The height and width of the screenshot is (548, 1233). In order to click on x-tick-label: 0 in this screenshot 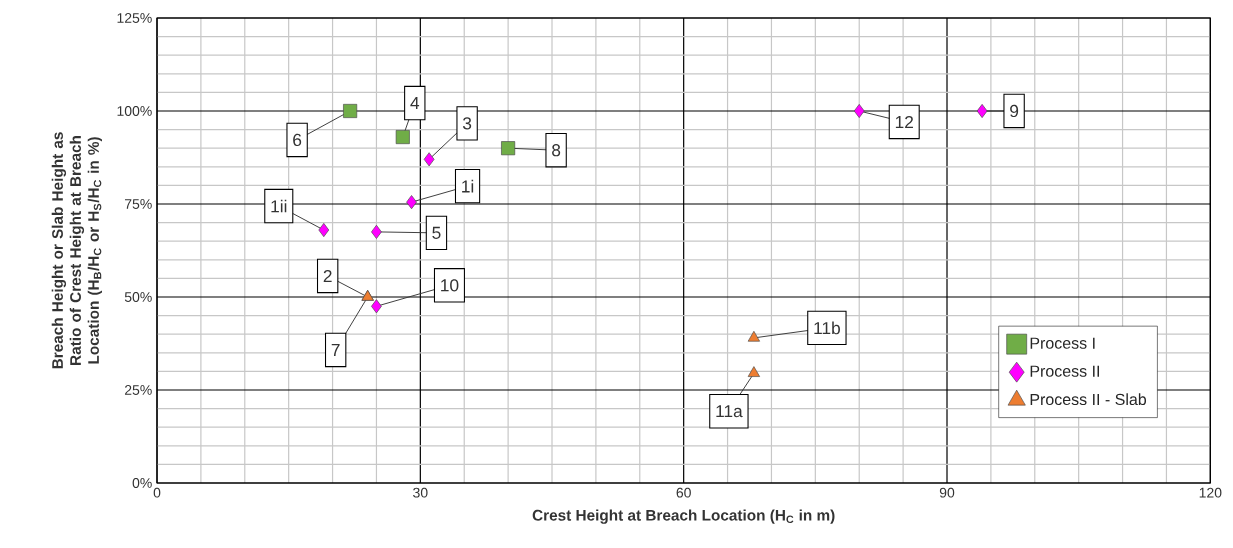, I will do `click(157, 492)`.